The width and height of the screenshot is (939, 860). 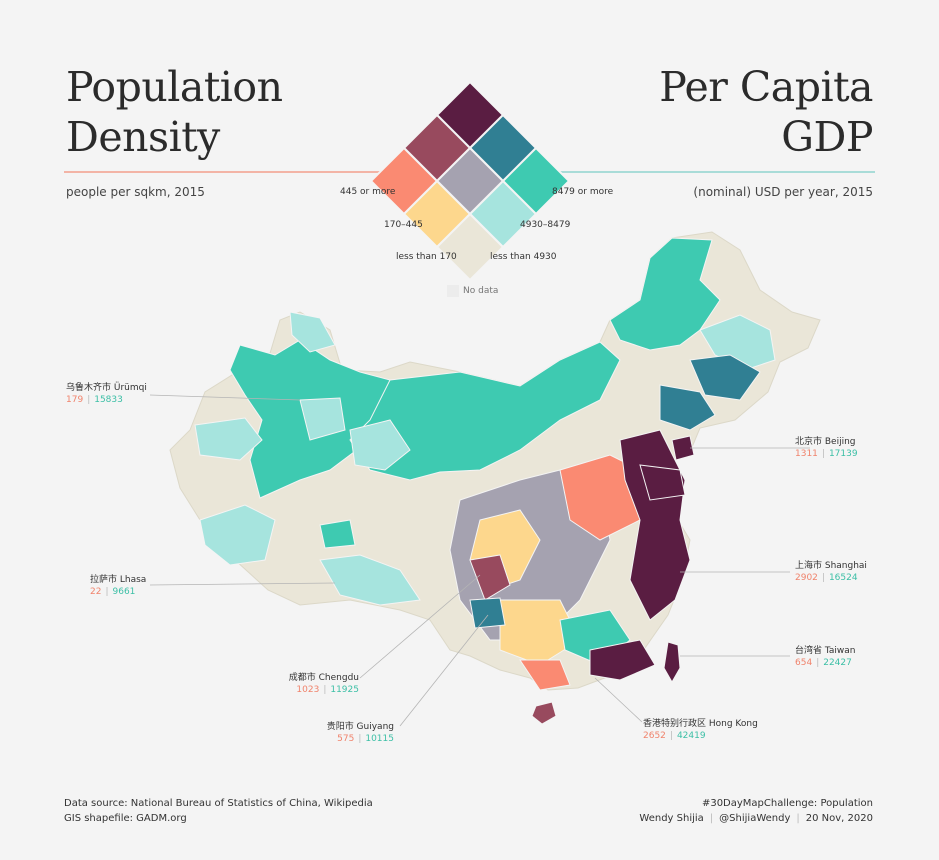 I want to click on gis-source-text: GIS shapefile: GADM.org, so click(x=125, y=818).